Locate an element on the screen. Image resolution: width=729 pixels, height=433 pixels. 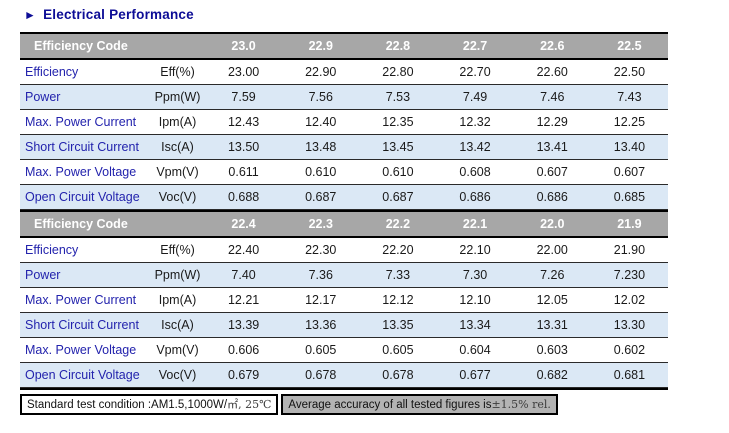
row-value-cell: 12.29 is located at coordinates (552, 122).